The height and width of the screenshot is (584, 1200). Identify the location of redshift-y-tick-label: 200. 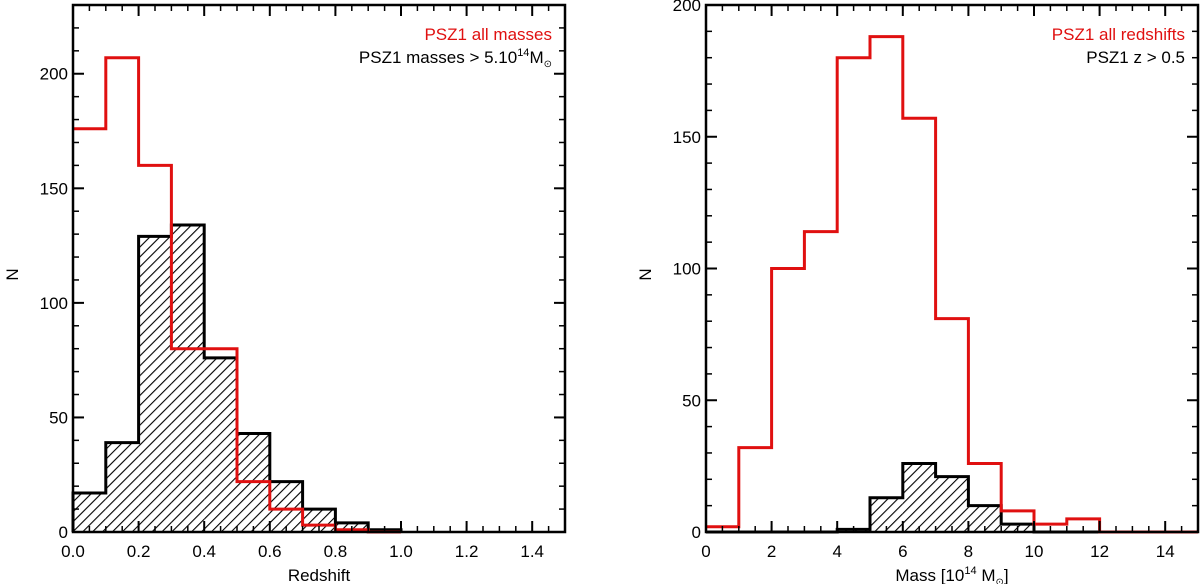
(54, 74).